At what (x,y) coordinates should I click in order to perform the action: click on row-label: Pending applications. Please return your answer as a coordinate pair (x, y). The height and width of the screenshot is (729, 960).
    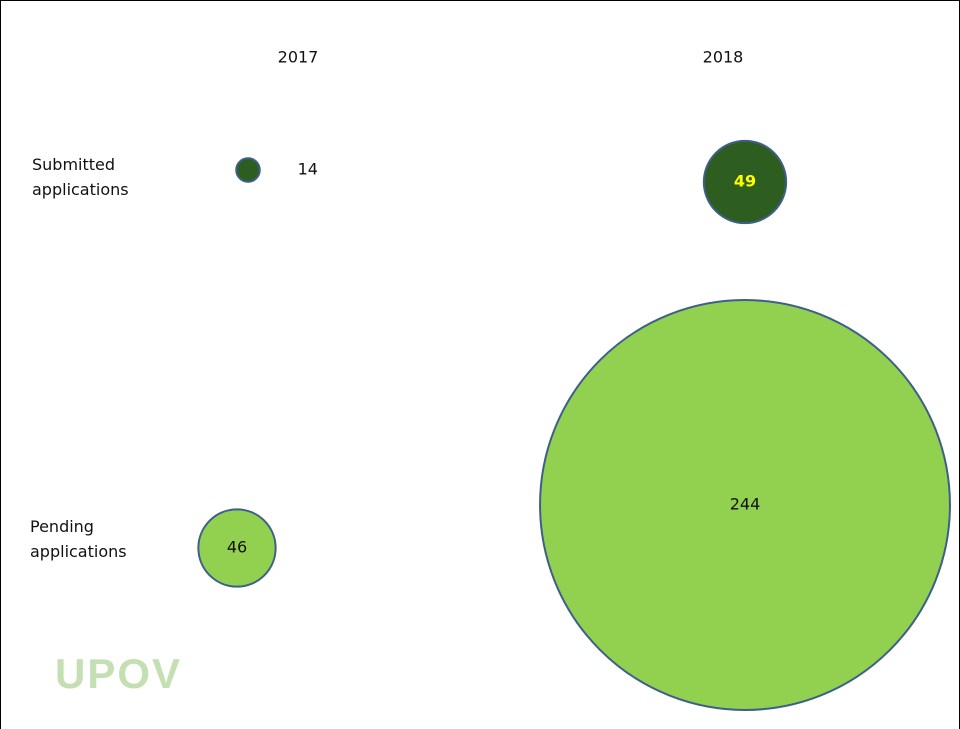
    Looking at the image, I should click on (78, 539).